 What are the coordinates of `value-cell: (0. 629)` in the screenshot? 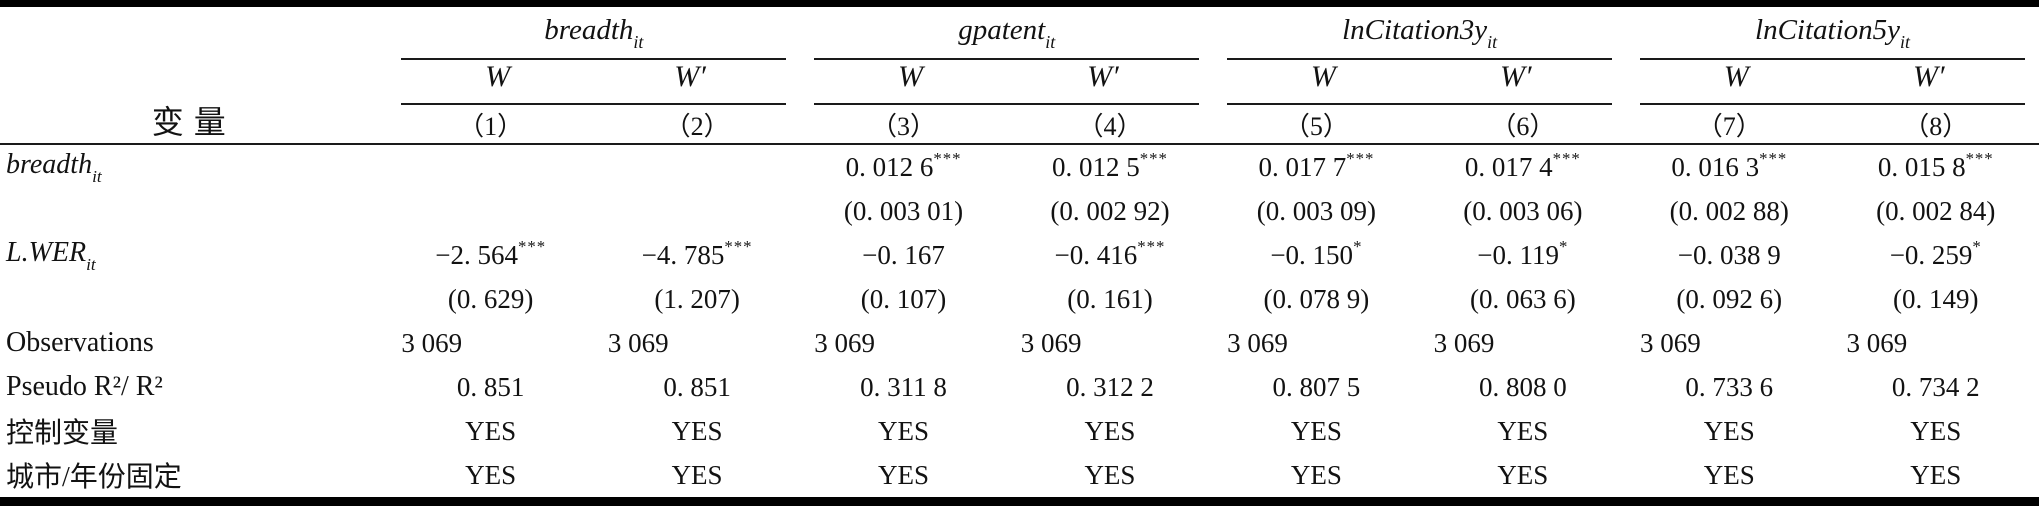 It's located at (490, 298).